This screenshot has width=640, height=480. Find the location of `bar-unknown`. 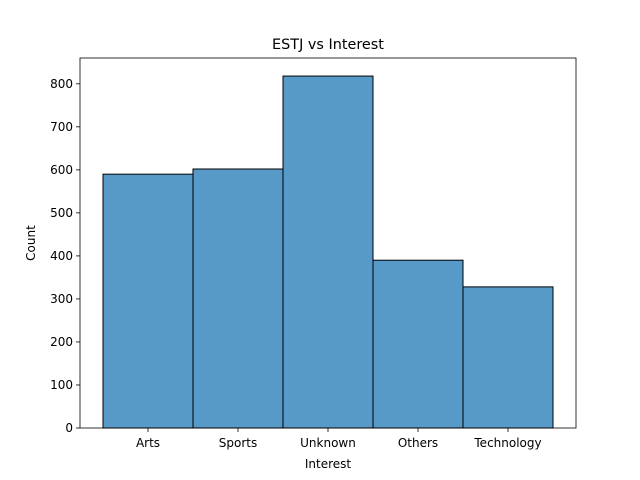

bar-unknown is located at coordinates (328, 252).